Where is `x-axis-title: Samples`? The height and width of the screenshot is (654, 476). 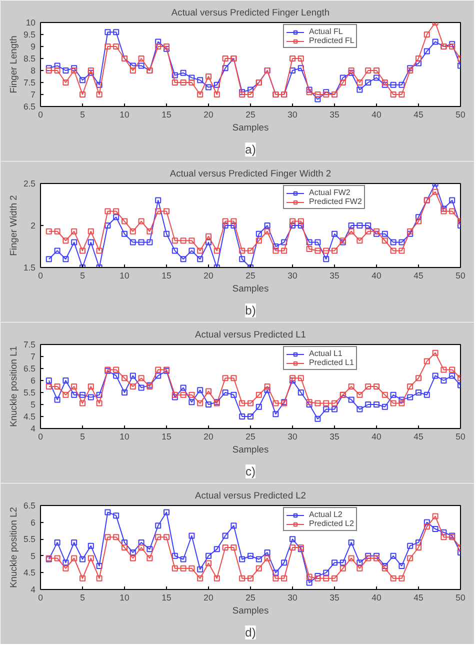
x-axis-title: Samples is located at coordinates (250, 289).